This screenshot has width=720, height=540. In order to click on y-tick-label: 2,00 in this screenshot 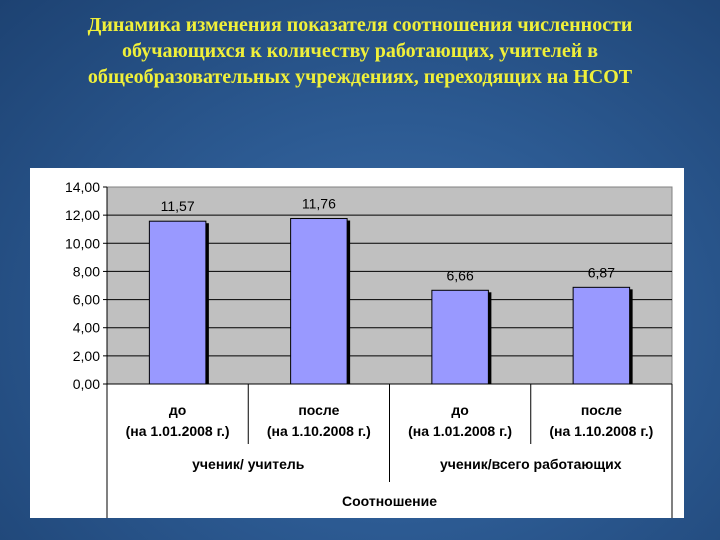, I will do `click(86, 356)`.